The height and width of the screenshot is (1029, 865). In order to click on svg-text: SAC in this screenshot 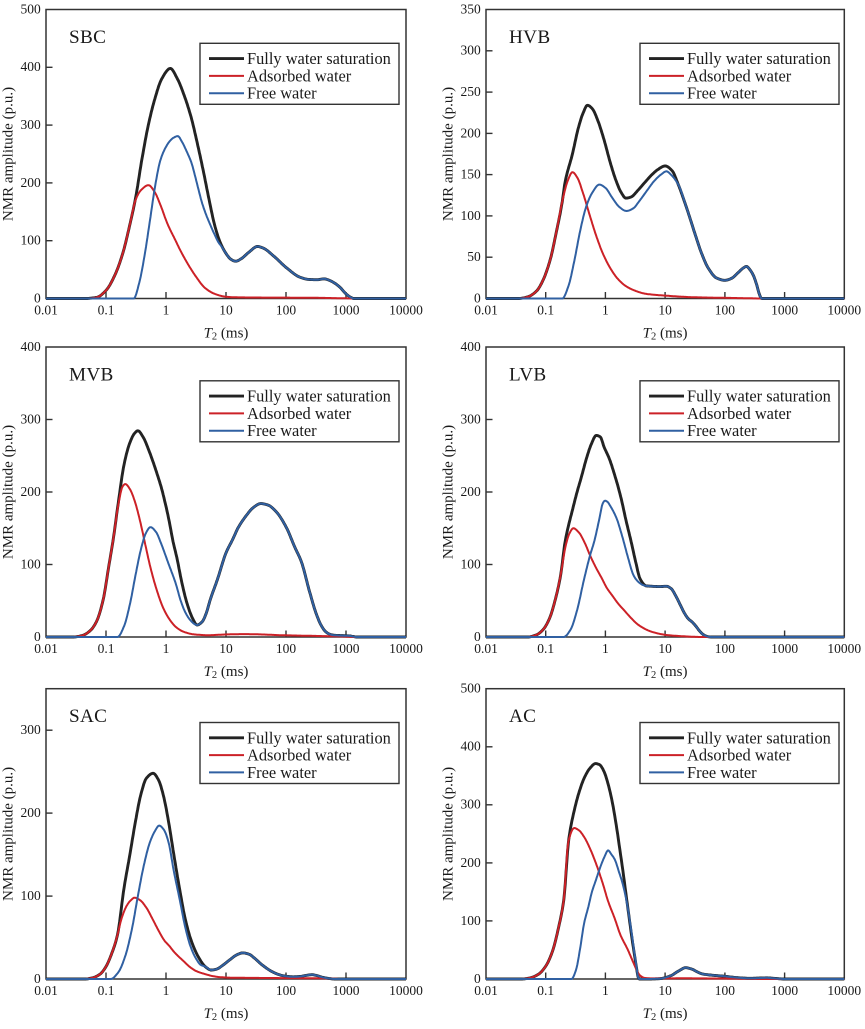, I will do `click(88, 716)`.